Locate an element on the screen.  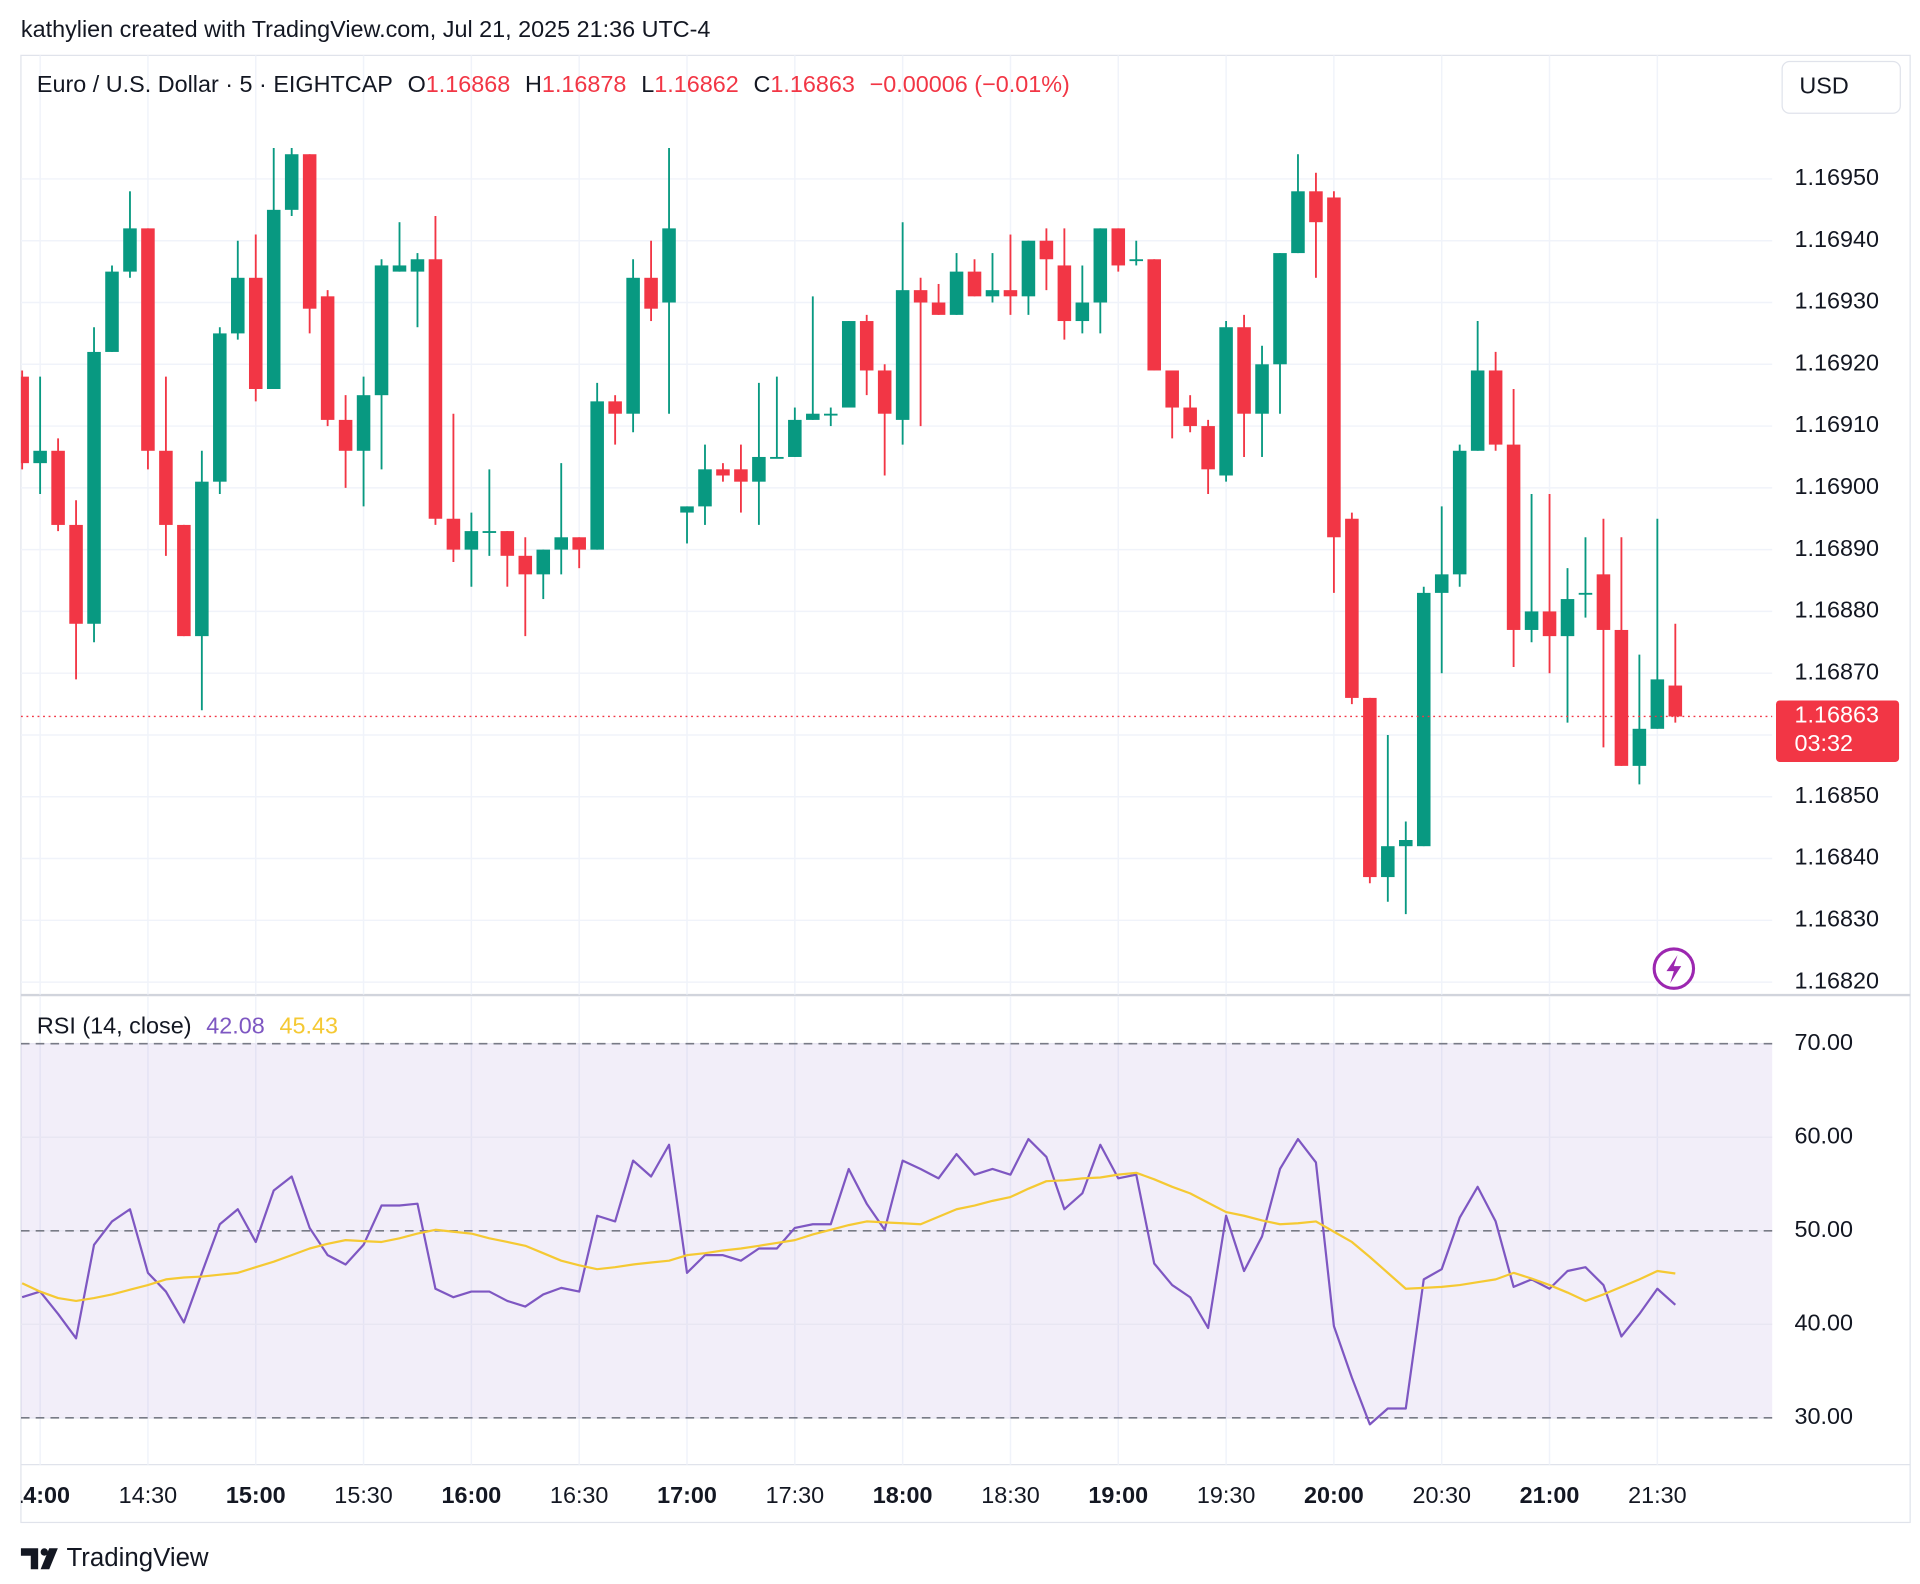
x-tick-label: 20:00 is located at coordinates (1334, 1495).